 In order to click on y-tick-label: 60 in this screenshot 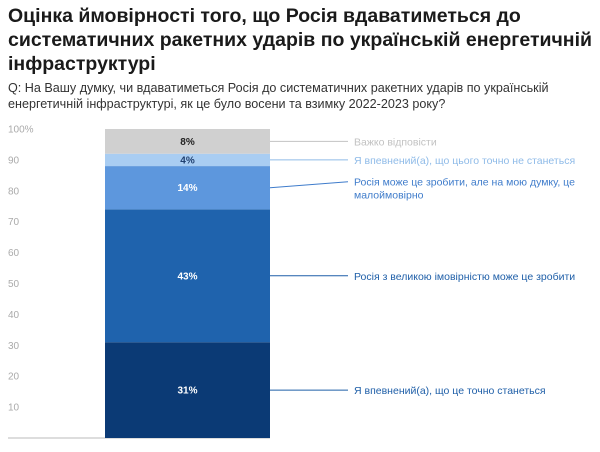, I will do `click(14, 253)`.